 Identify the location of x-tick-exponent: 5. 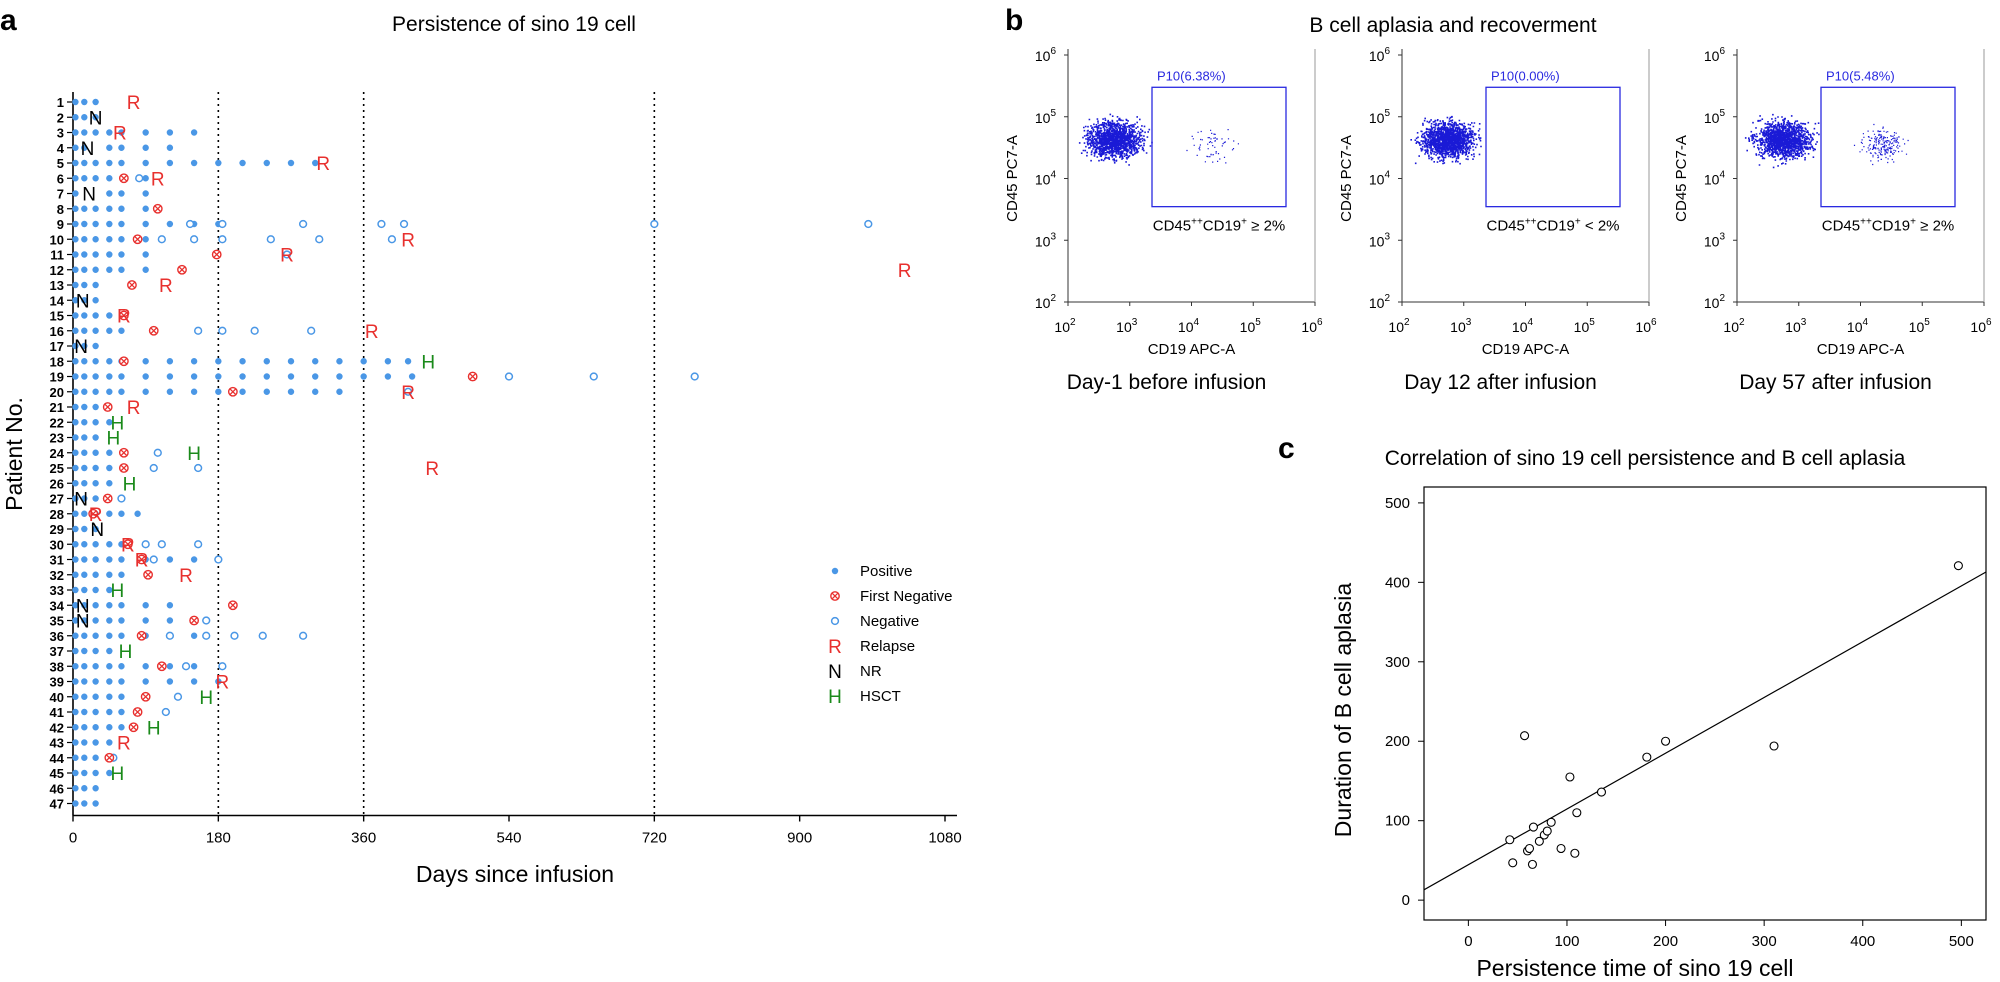
(1927, 322).